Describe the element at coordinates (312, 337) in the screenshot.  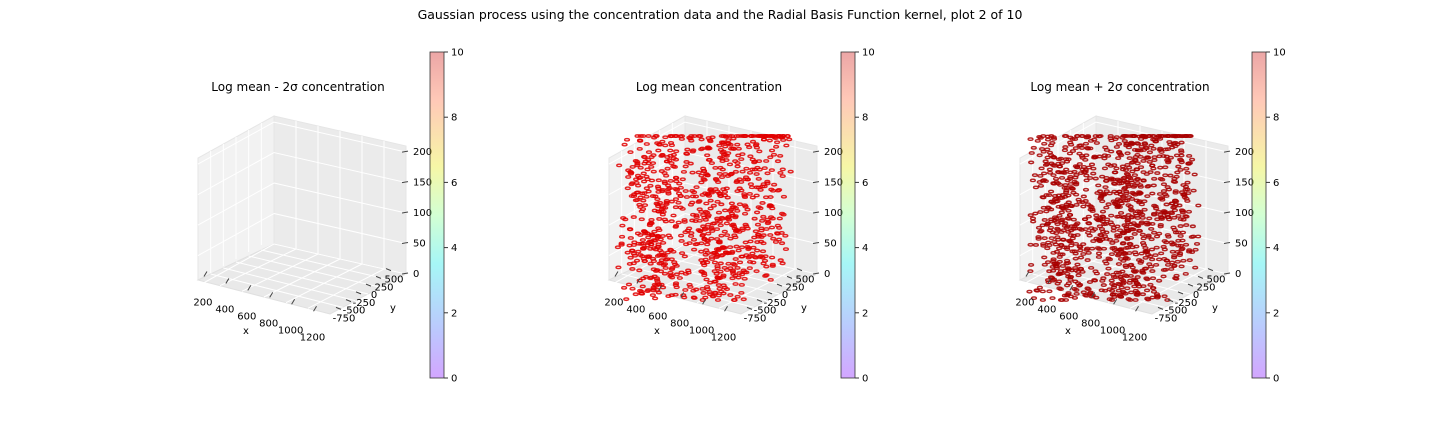
I see `x-tick-label: 1200` at that location.